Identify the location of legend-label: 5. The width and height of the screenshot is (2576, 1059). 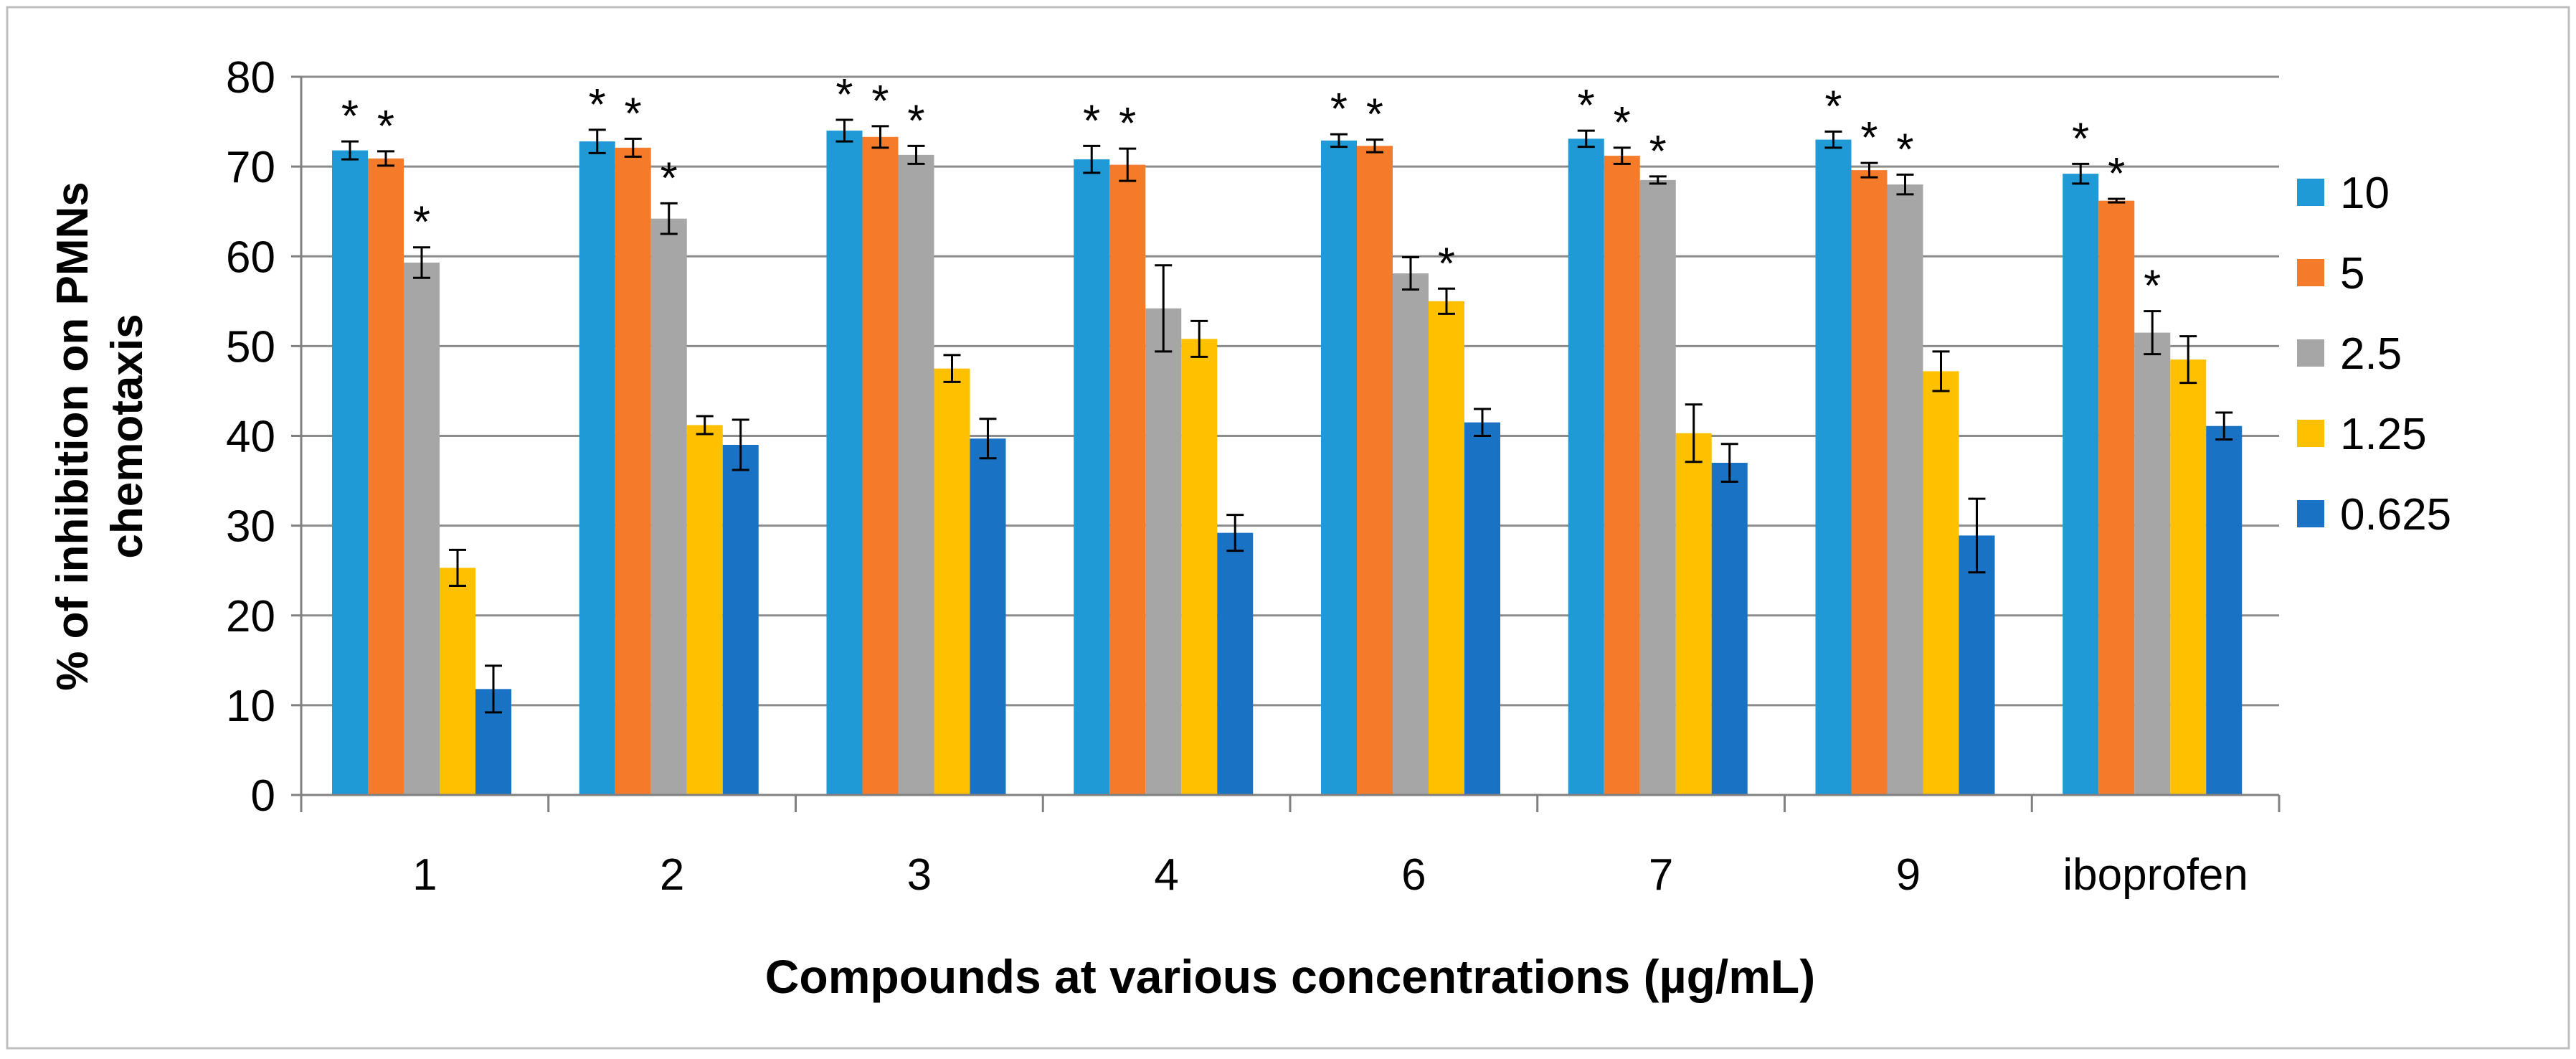
(2352, 273).